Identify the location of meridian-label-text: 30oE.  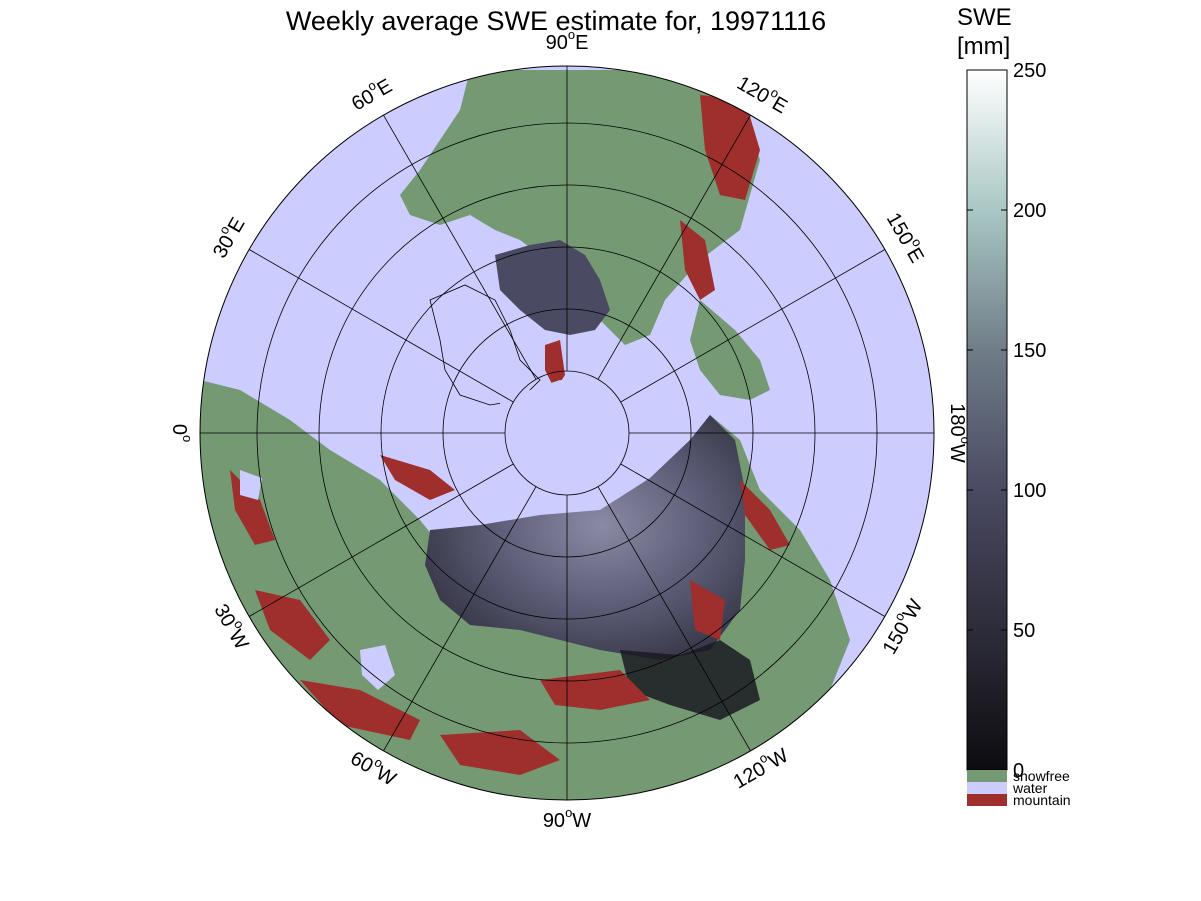
(227, 237).